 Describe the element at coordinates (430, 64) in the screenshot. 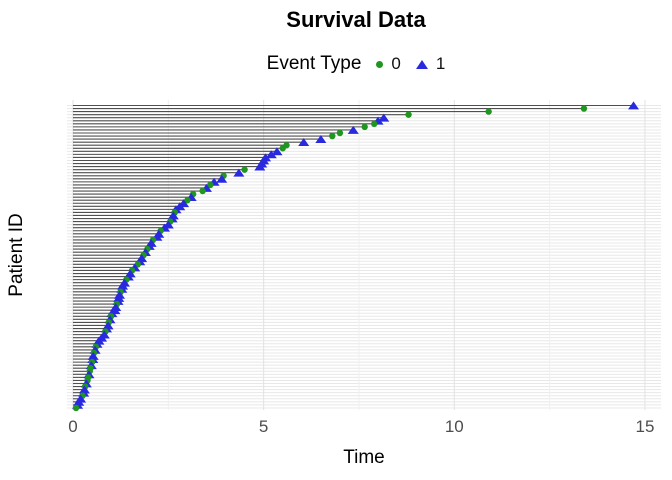

I see `legend-item-event-1: 1` at that location.